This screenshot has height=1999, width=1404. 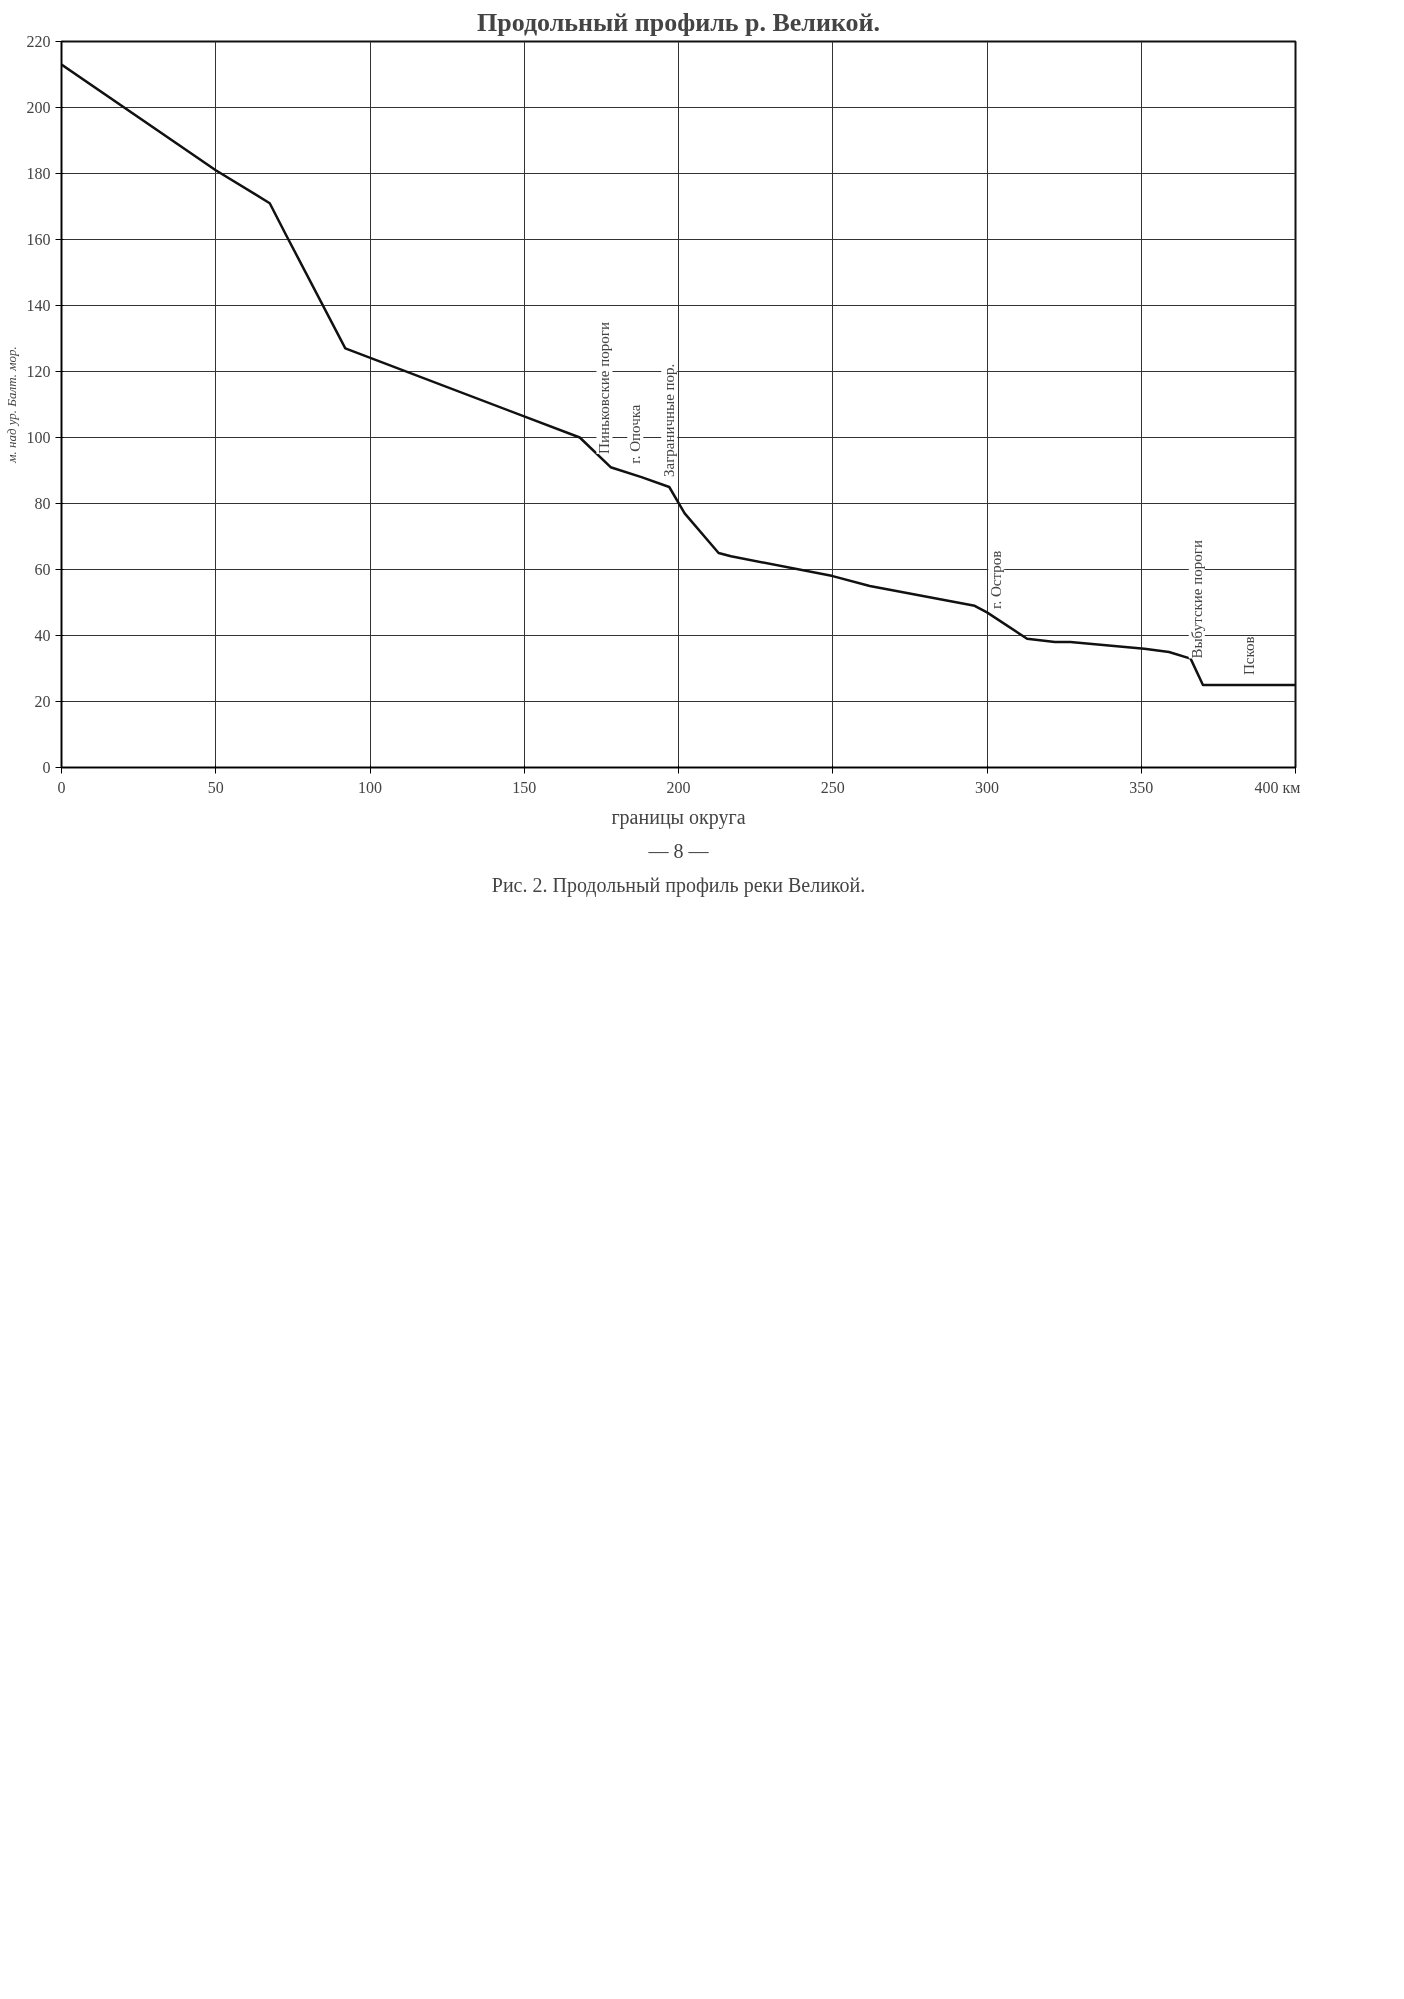 What do you see at coordinates (635, 434) in the screenshot?
I see `annotation: г. Опочка` at bounding box center [635, 434].